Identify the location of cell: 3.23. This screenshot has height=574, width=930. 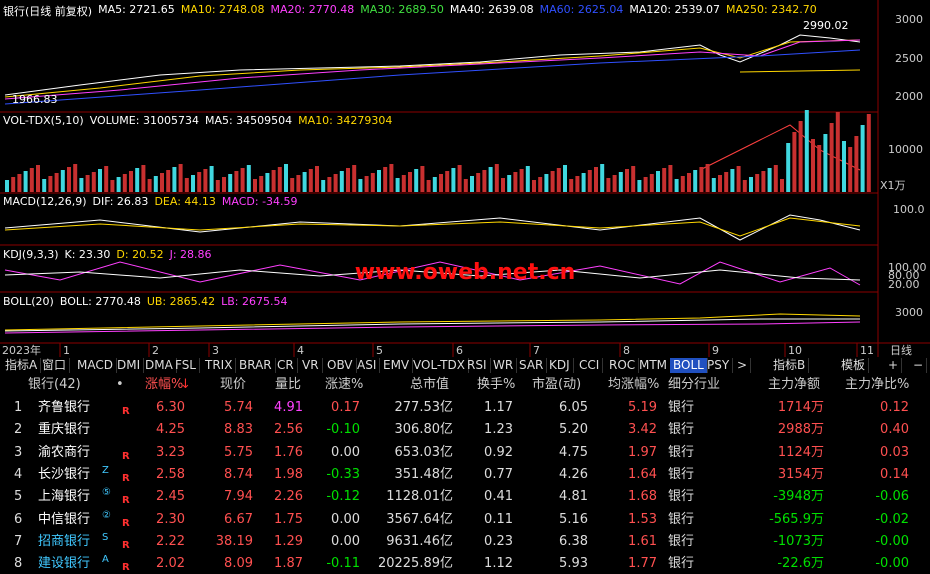
(170, 452).